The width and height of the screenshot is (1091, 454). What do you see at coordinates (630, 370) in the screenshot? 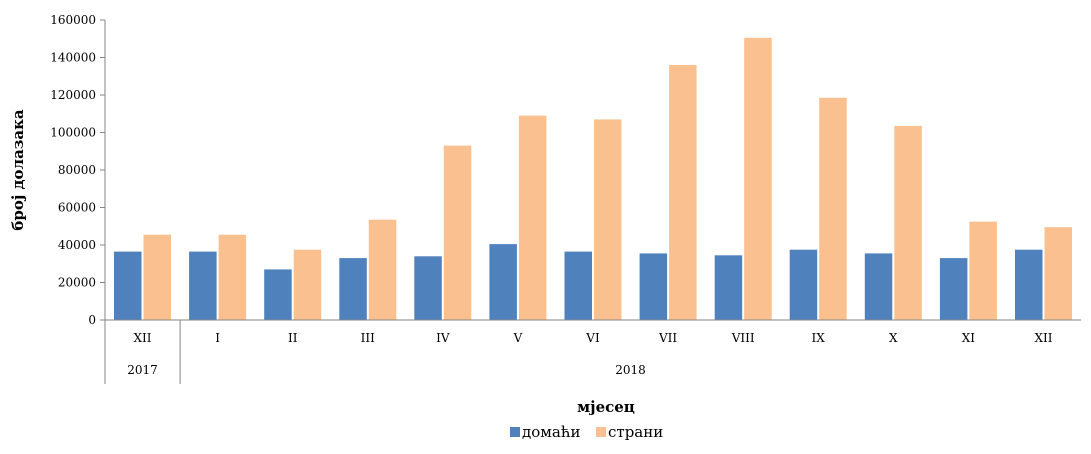
I see `group-label: 2018` at bounding box center [630, 370].